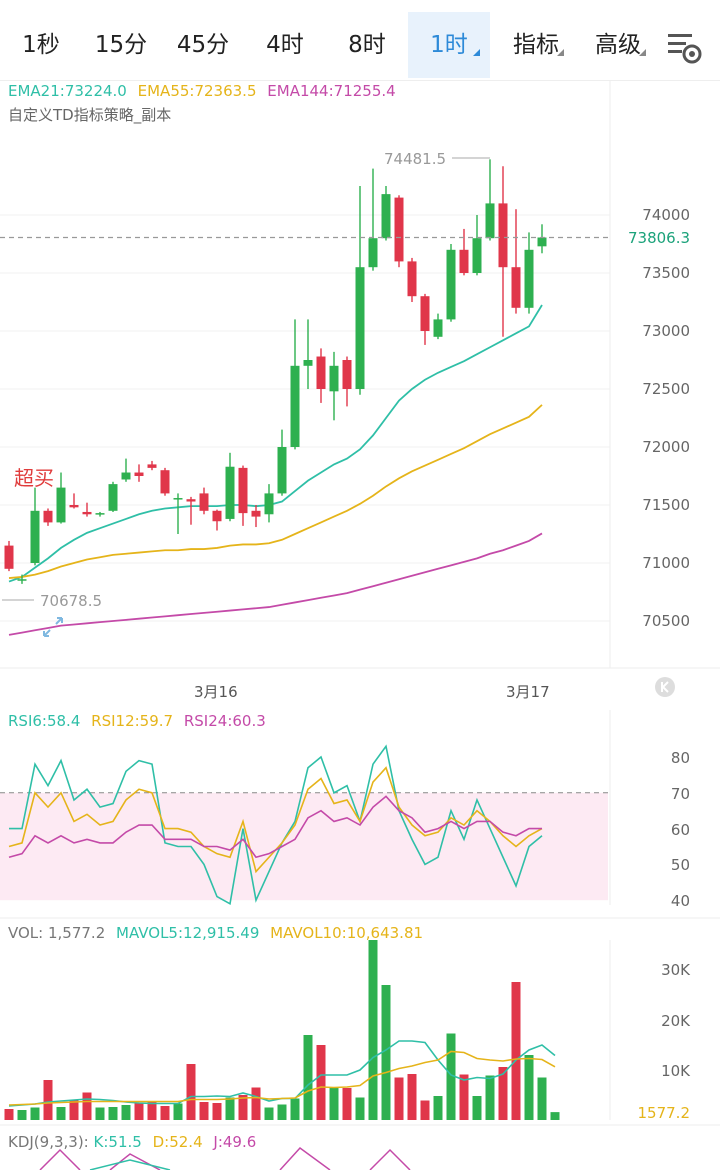 This screenshot has height=1170, width=720. I want to click on volume-tick: 30K, so click(675, 970).